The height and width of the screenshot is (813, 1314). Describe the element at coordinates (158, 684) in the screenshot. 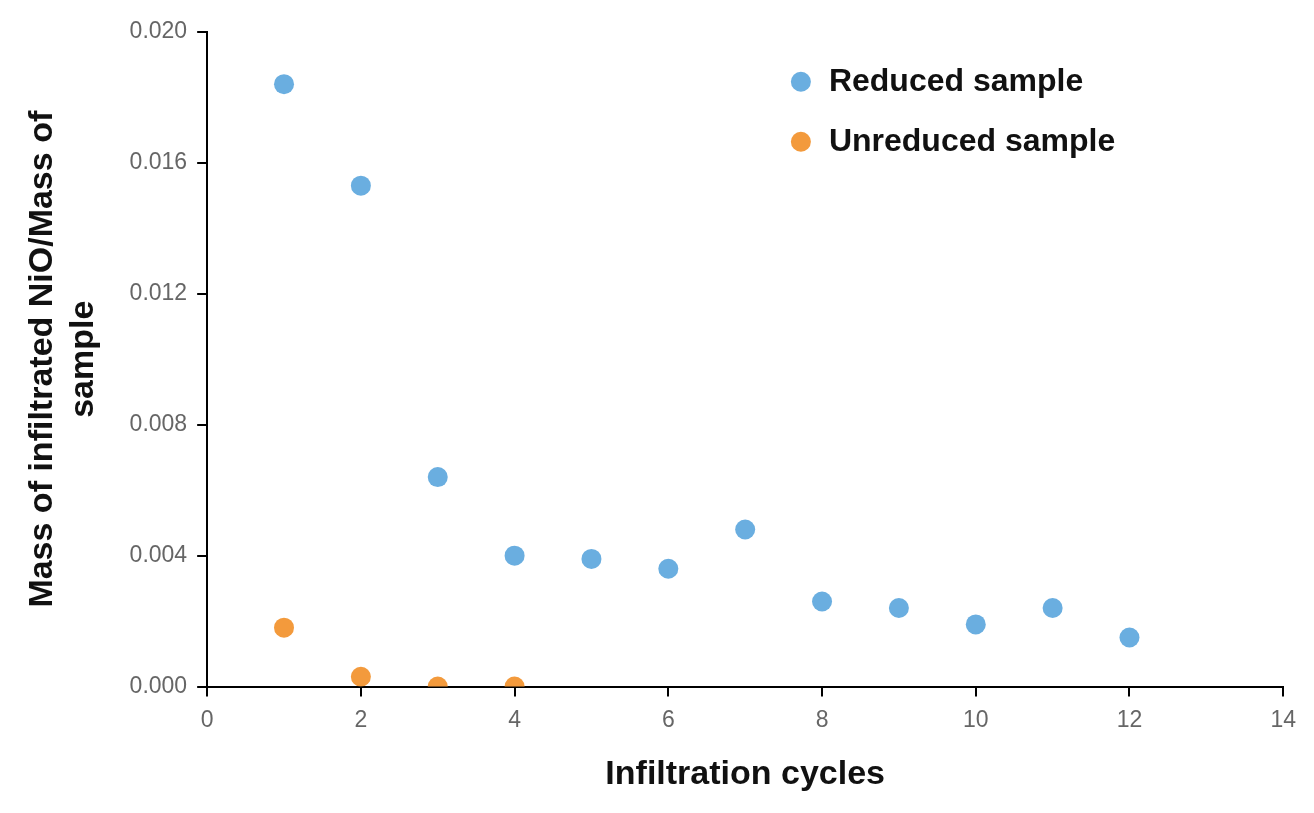

I see `y-tick-label: 0.000` at that location.